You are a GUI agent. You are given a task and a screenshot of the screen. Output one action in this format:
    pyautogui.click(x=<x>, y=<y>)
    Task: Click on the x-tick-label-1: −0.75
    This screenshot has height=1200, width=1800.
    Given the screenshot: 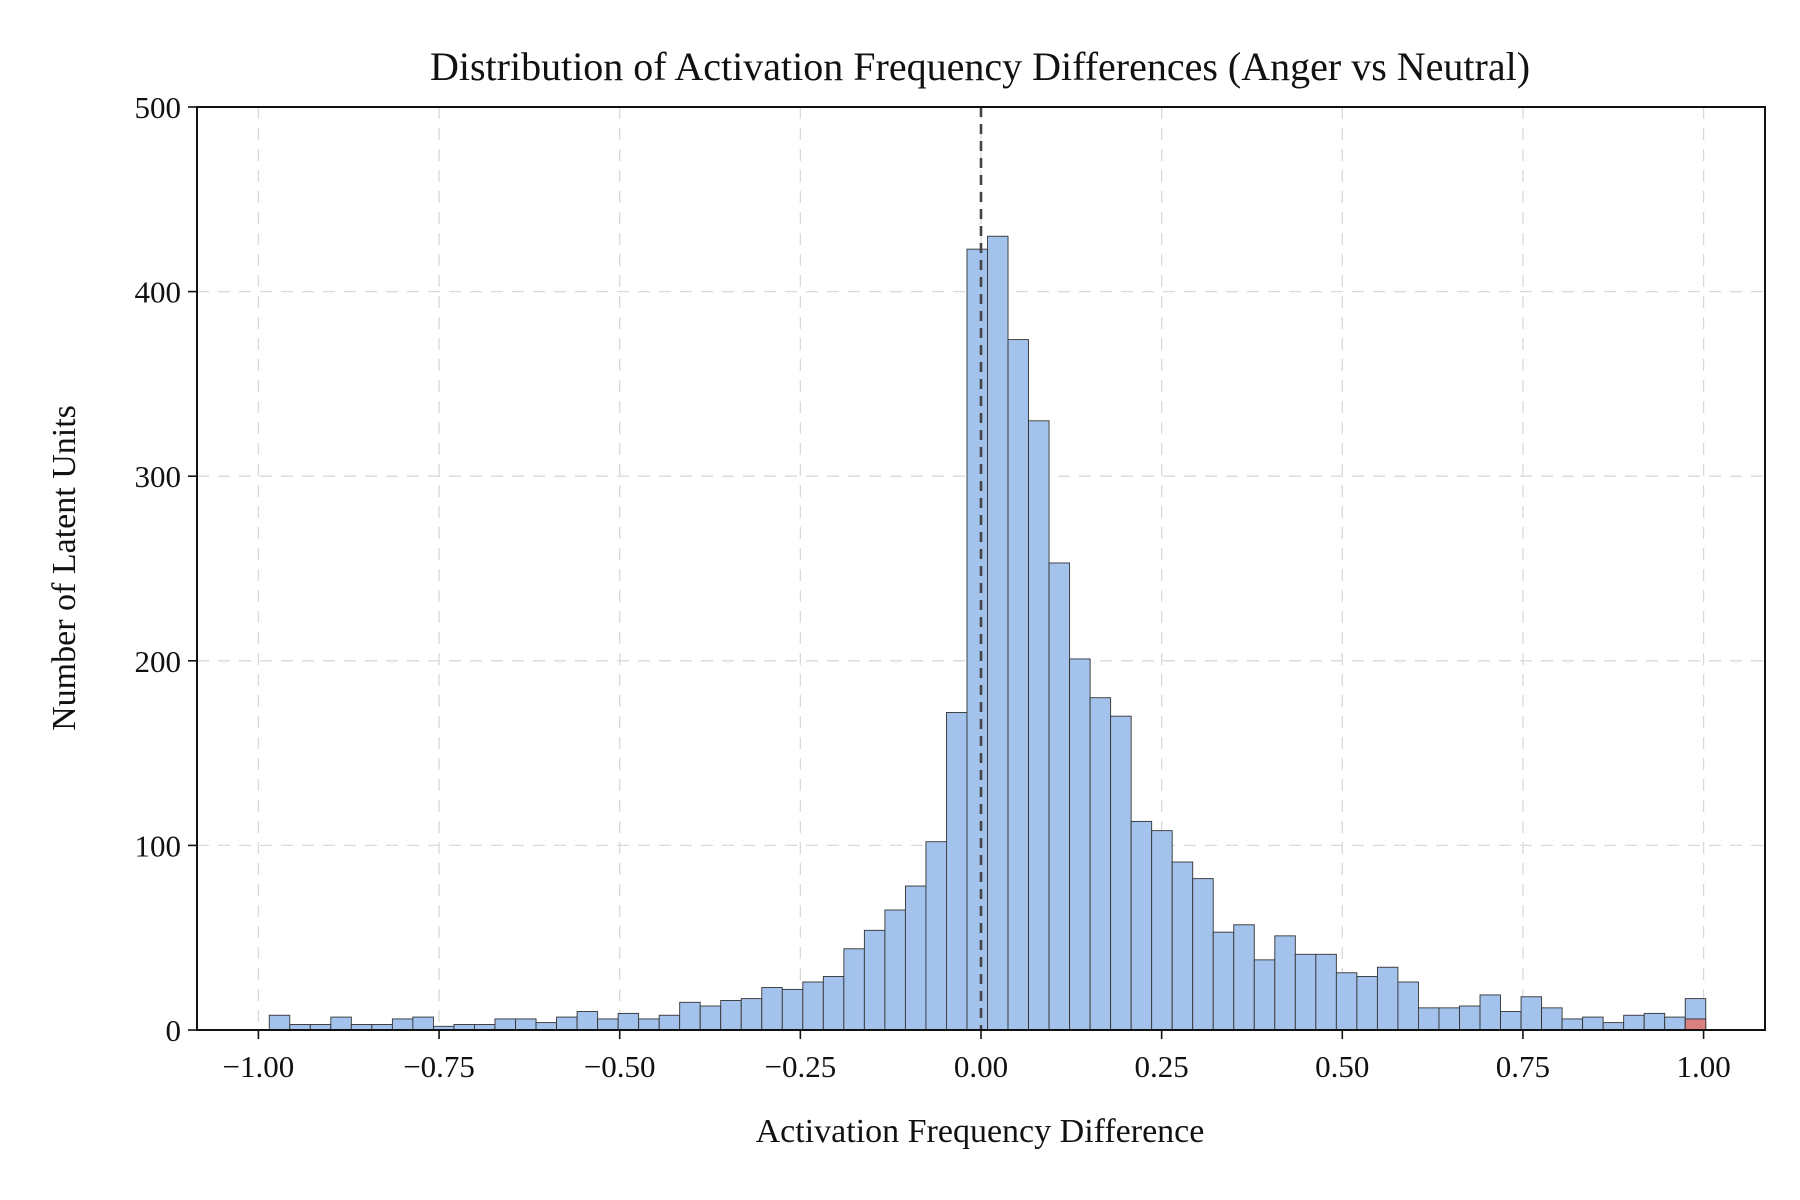 What is the action you would take?
    pyautogui.click(x=439, y=1066)
    